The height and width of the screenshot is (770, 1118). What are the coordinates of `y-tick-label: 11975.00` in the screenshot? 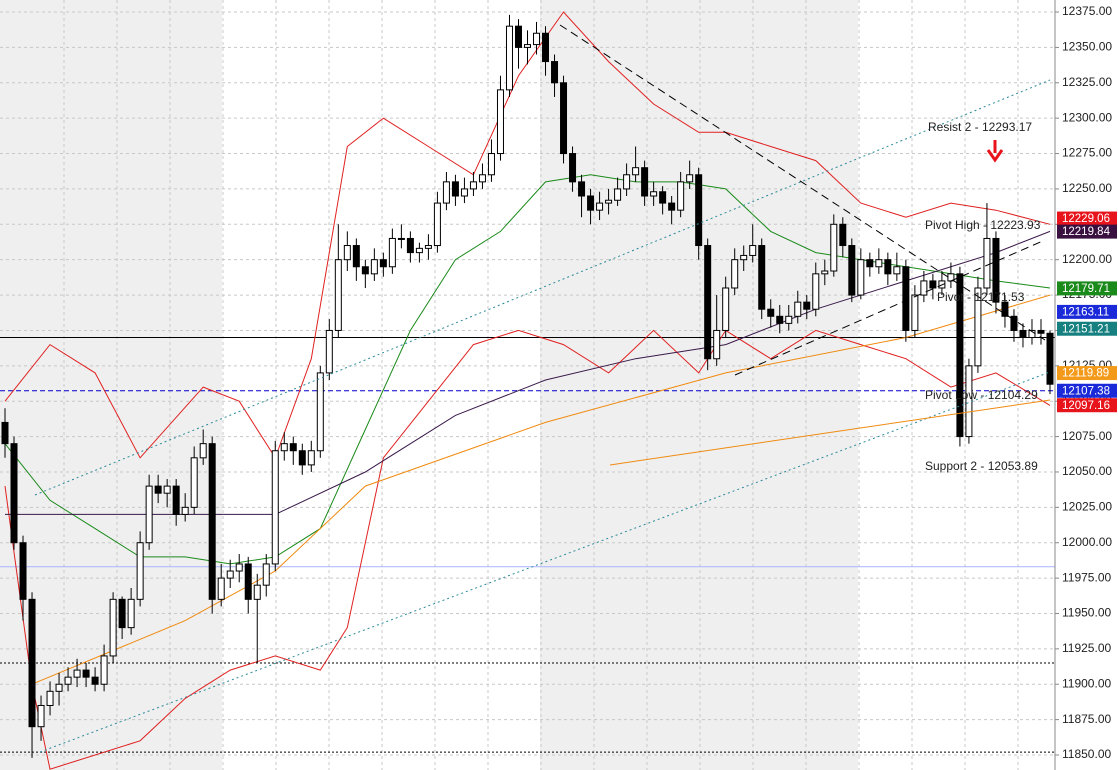 It's located at (1086, 577).